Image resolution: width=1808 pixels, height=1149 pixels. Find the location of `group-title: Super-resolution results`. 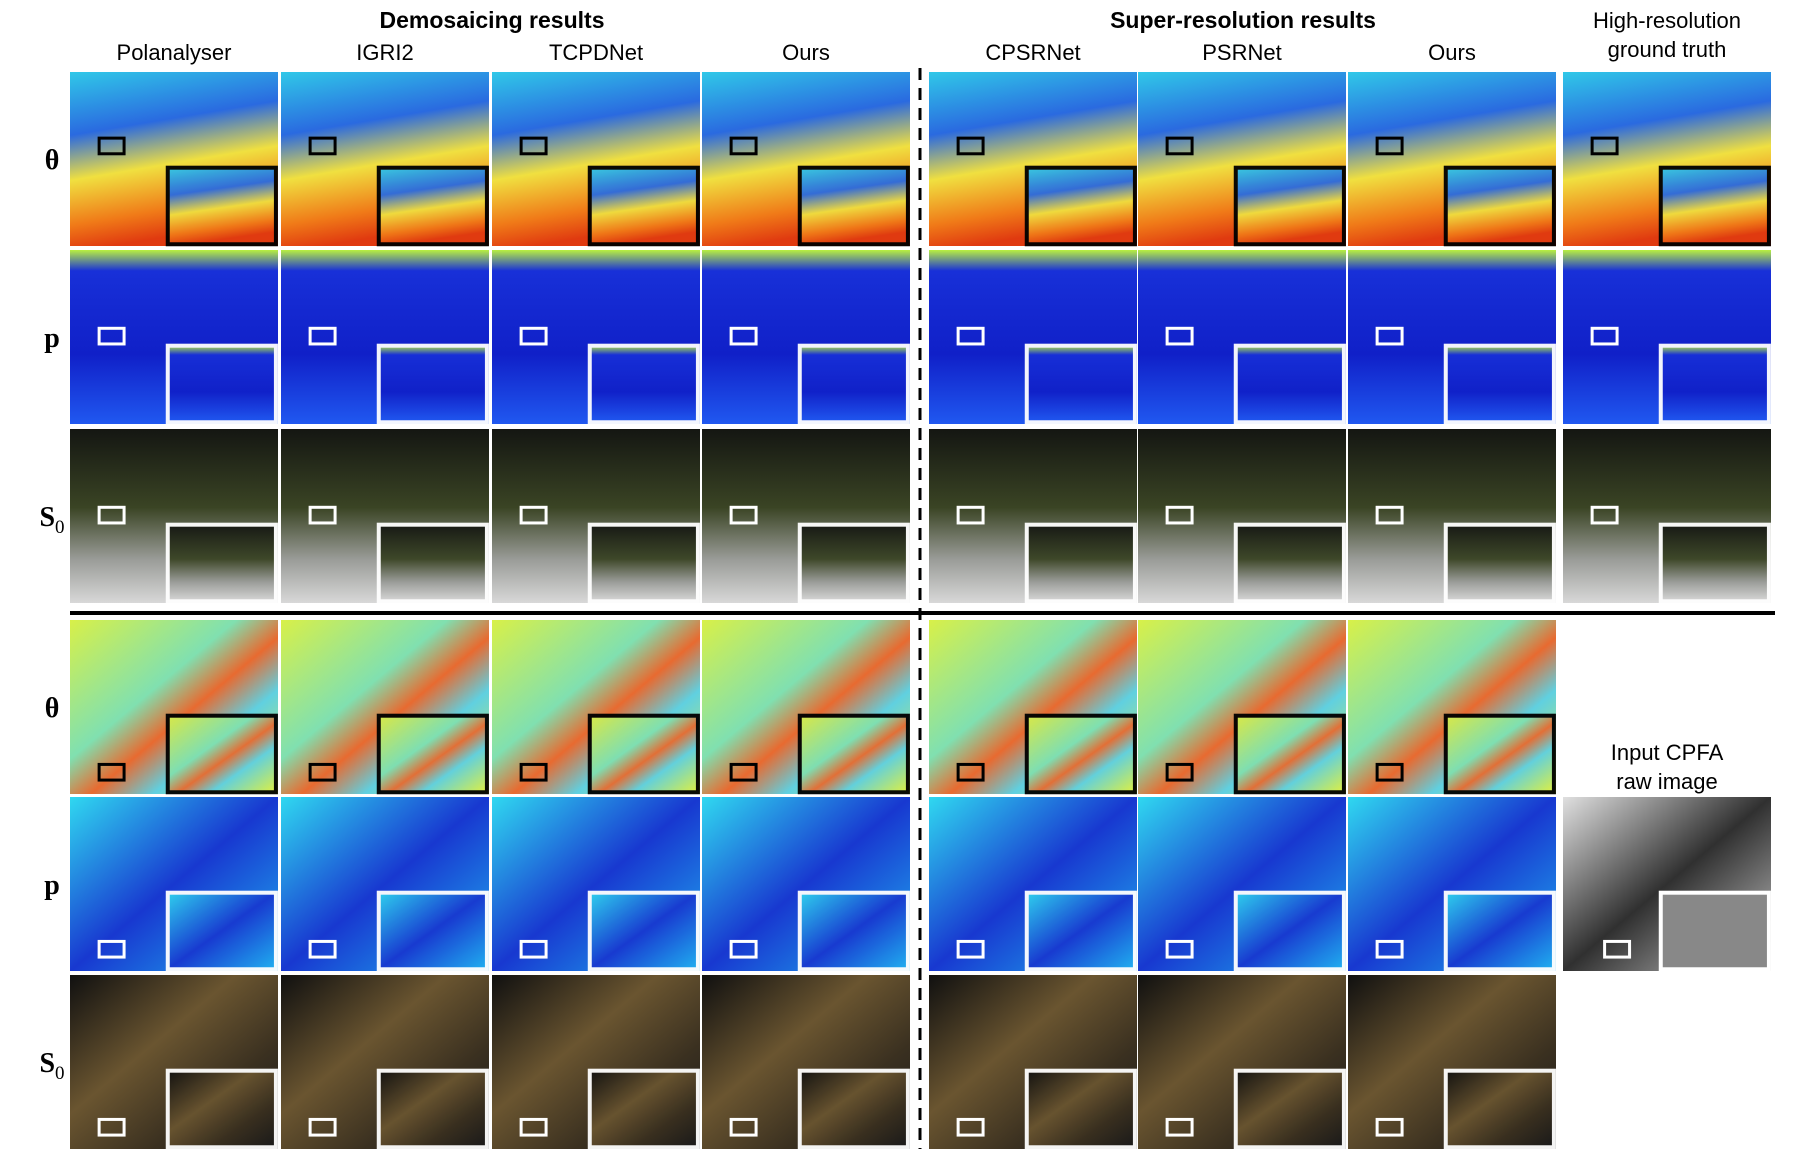

group-title: Super-resolution results is located at coordinates (1243, 20).